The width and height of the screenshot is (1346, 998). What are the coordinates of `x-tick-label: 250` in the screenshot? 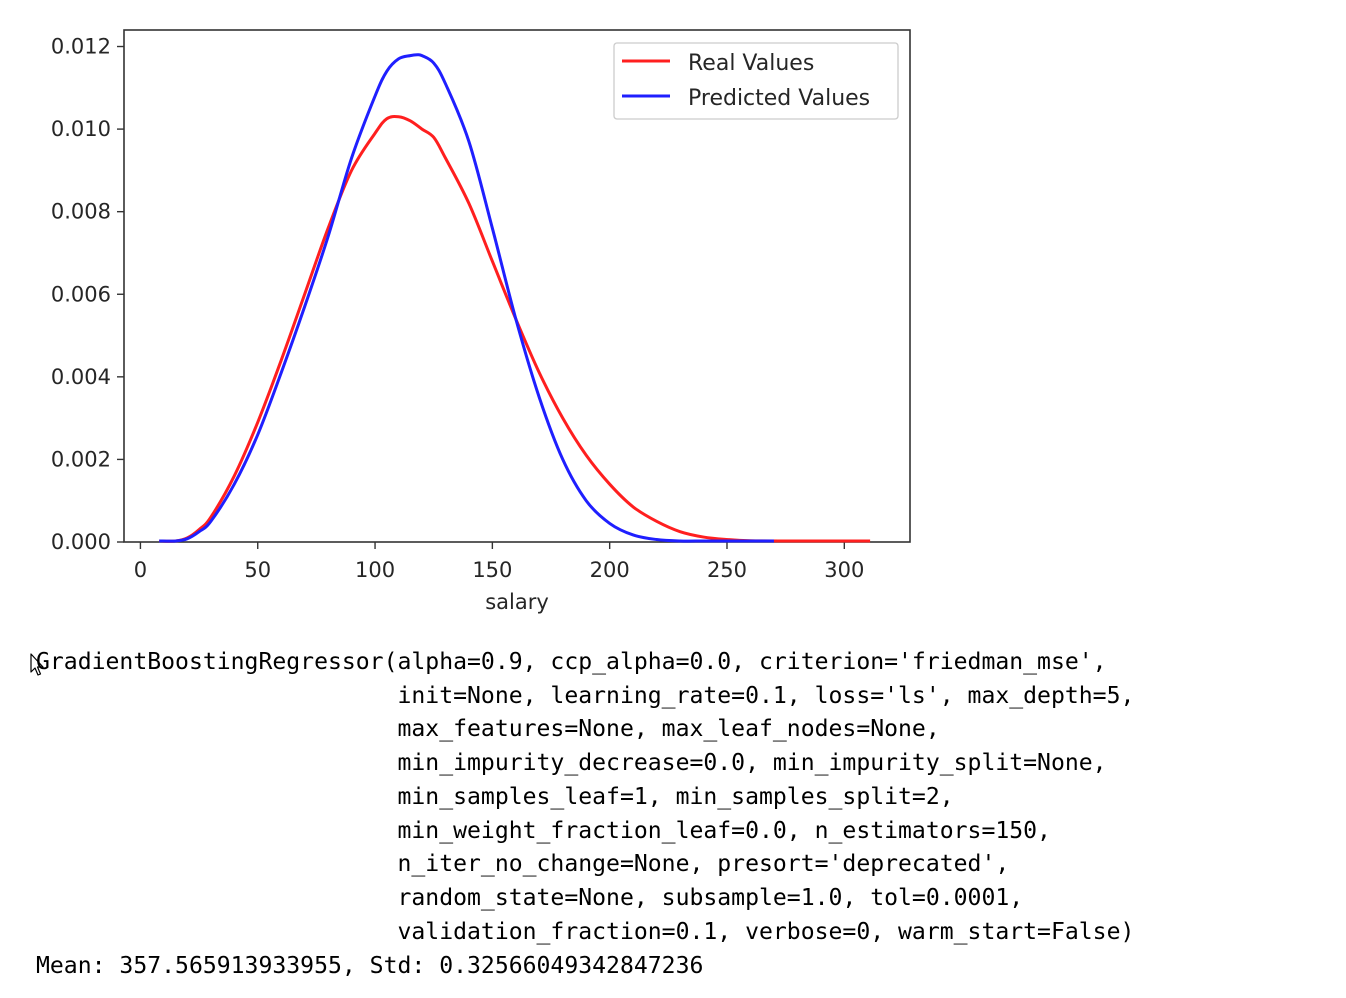 It's located at (727, 570).